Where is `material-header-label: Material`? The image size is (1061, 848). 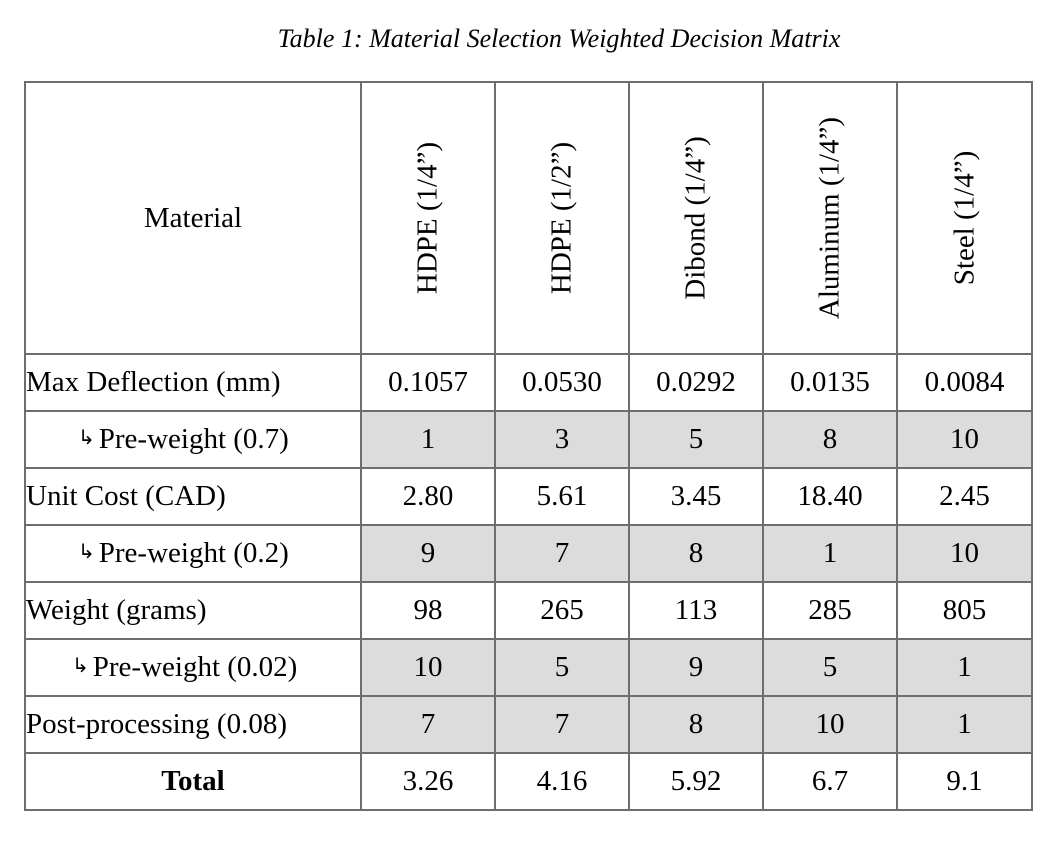 material-header-label: Material is located at coordinates (193, 217).